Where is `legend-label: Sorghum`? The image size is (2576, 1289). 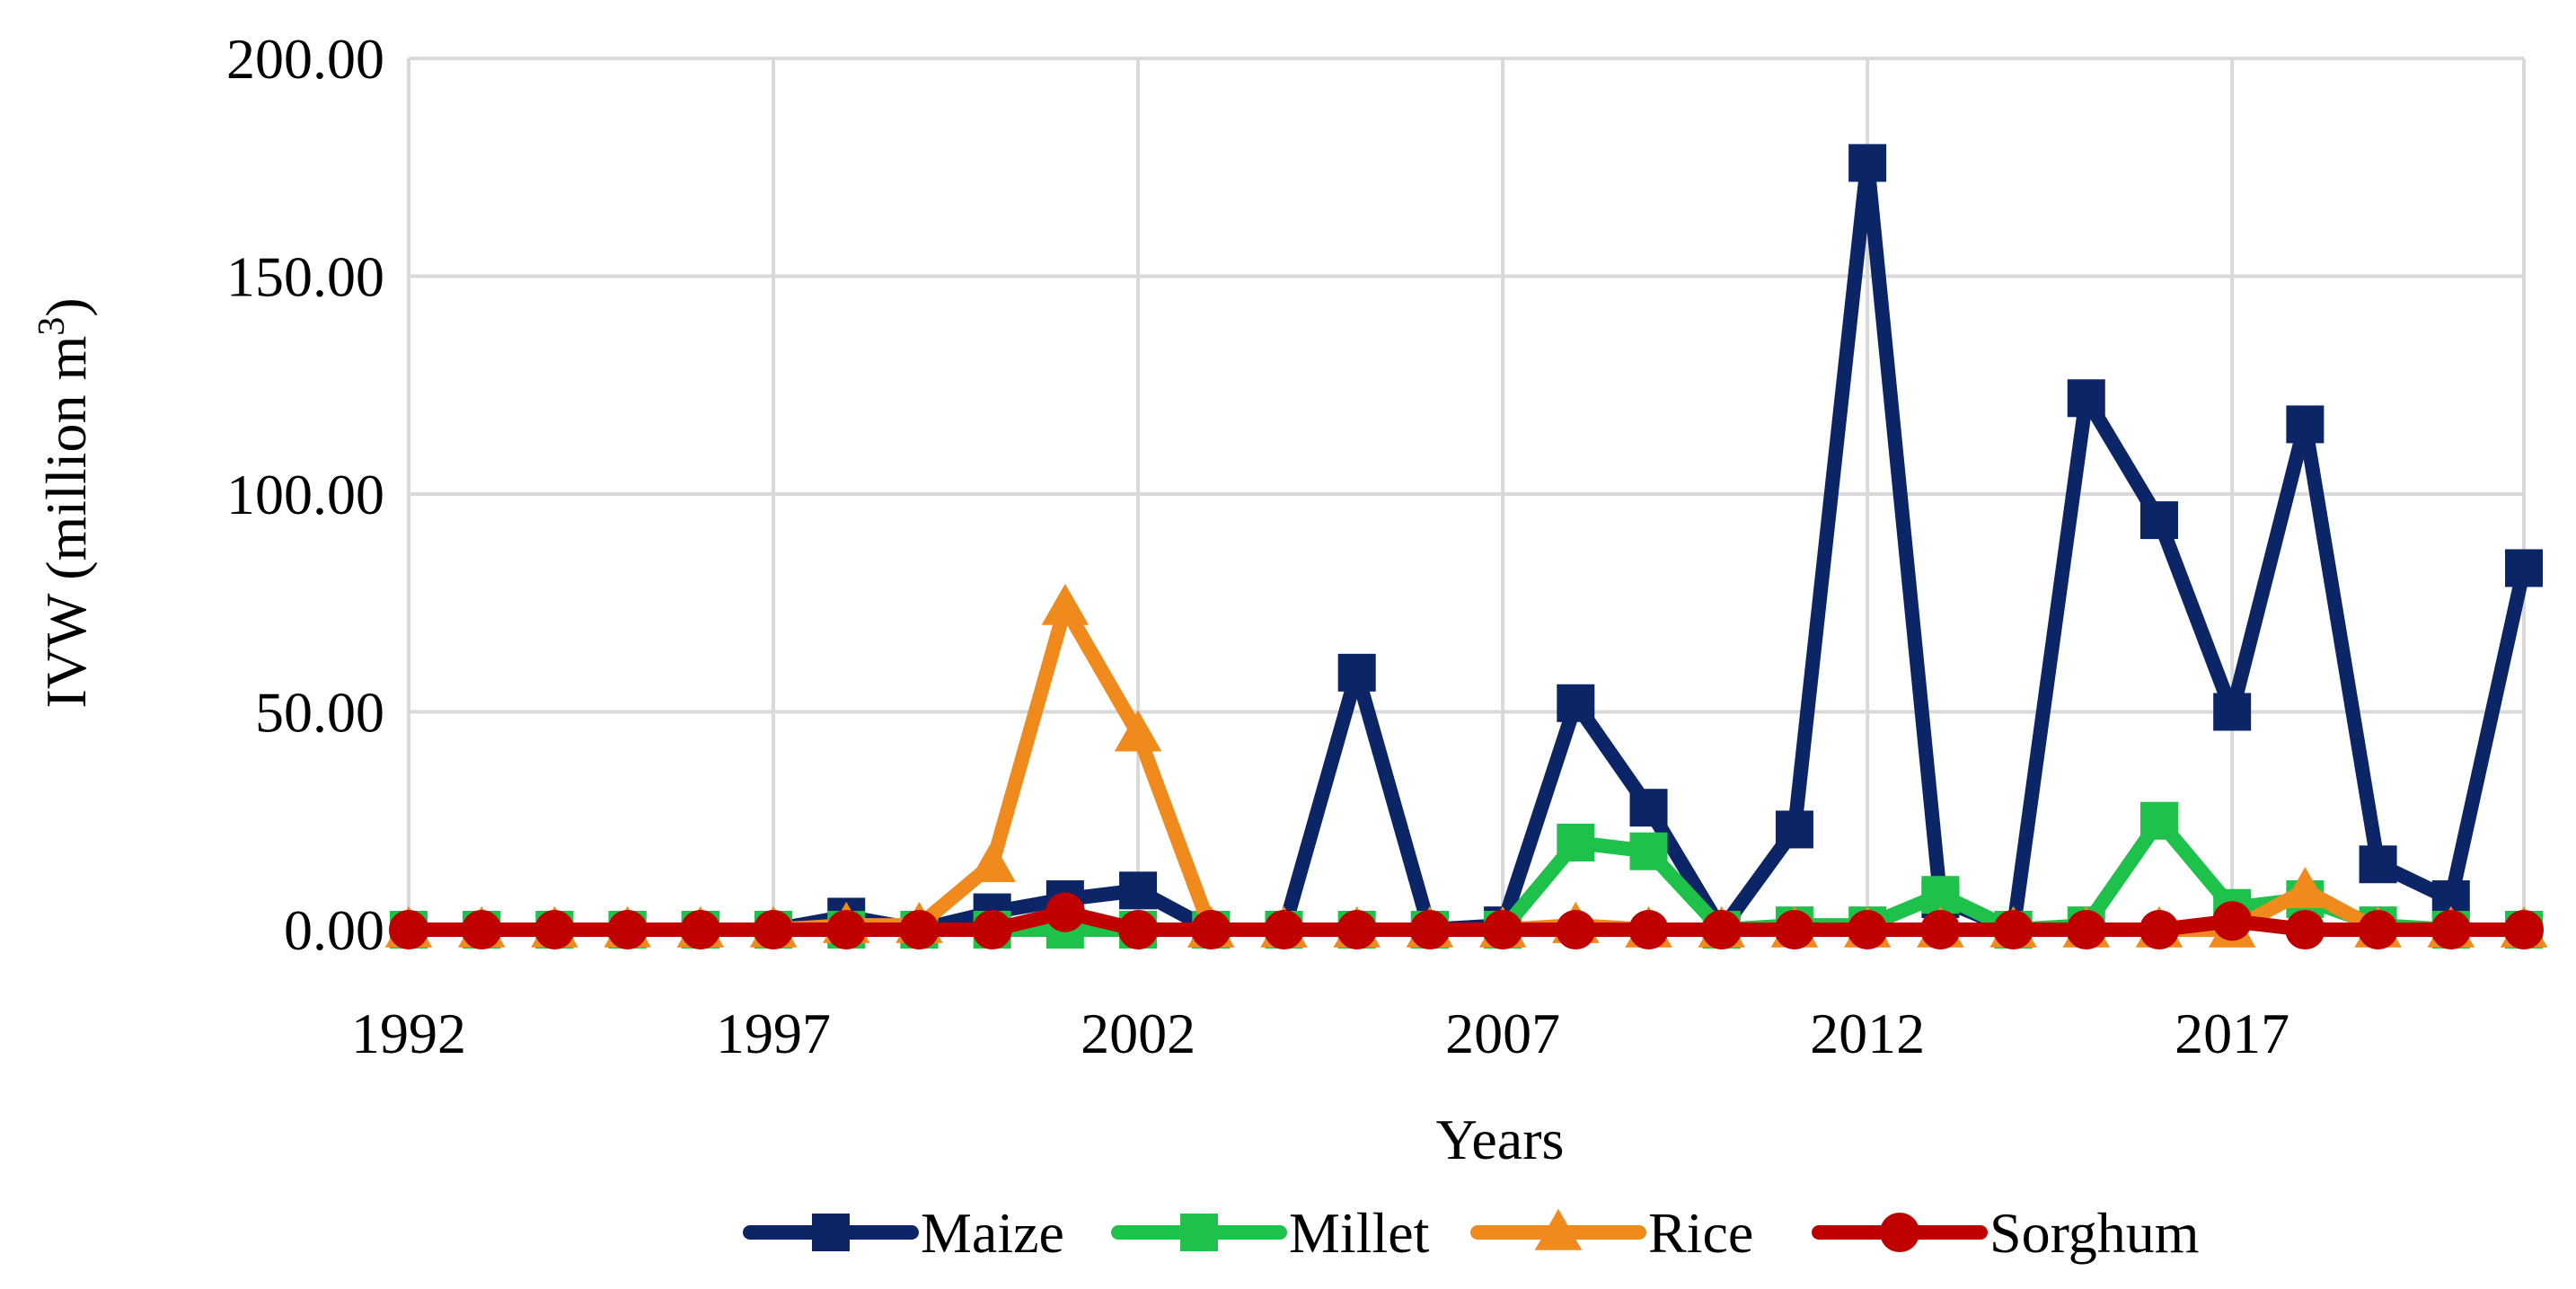 legend-label: Sorghum is located at coordinates (2094, 1233).